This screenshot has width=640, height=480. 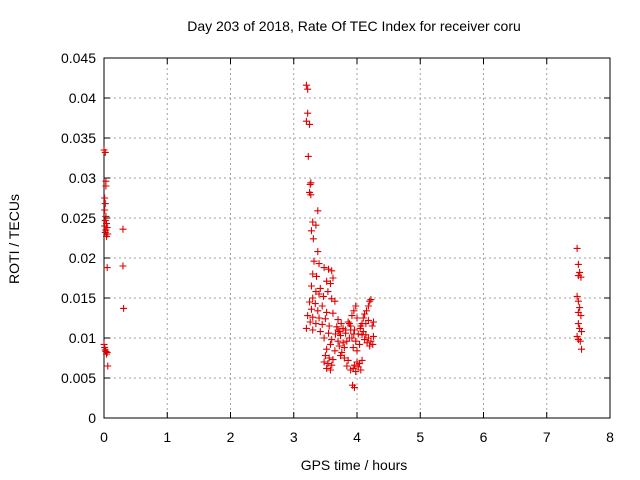 I want to click on x-tick-label: 6, so click(x=484, y=437).